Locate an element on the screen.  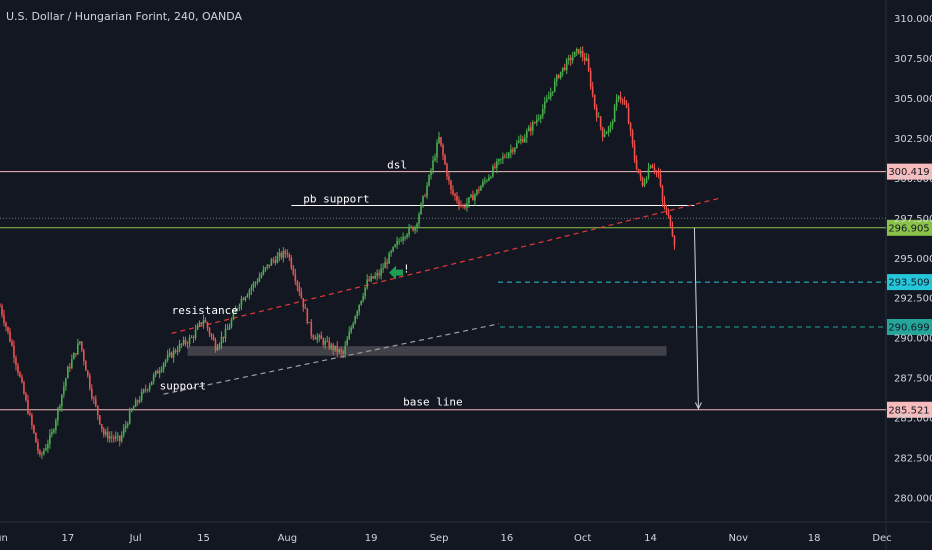
red-trendline is located at coordinates (447, 265).